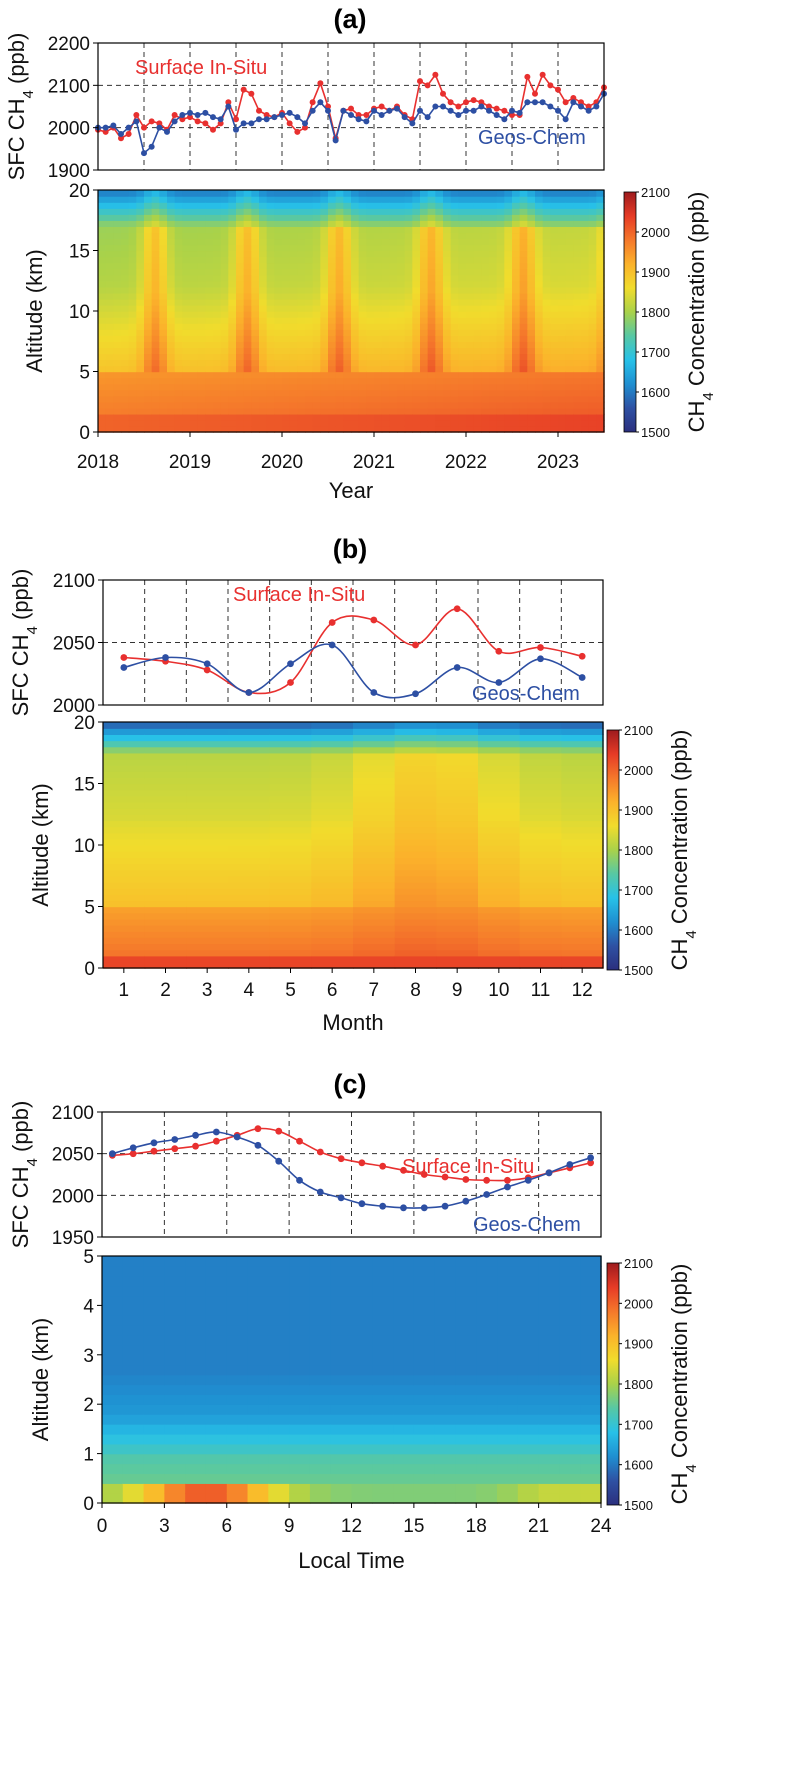 This screenshot has width=800, height=1786. Describe the element at coordinates (352, 1022) in the screenshot. I see `x-axis-label: Month` at that location.